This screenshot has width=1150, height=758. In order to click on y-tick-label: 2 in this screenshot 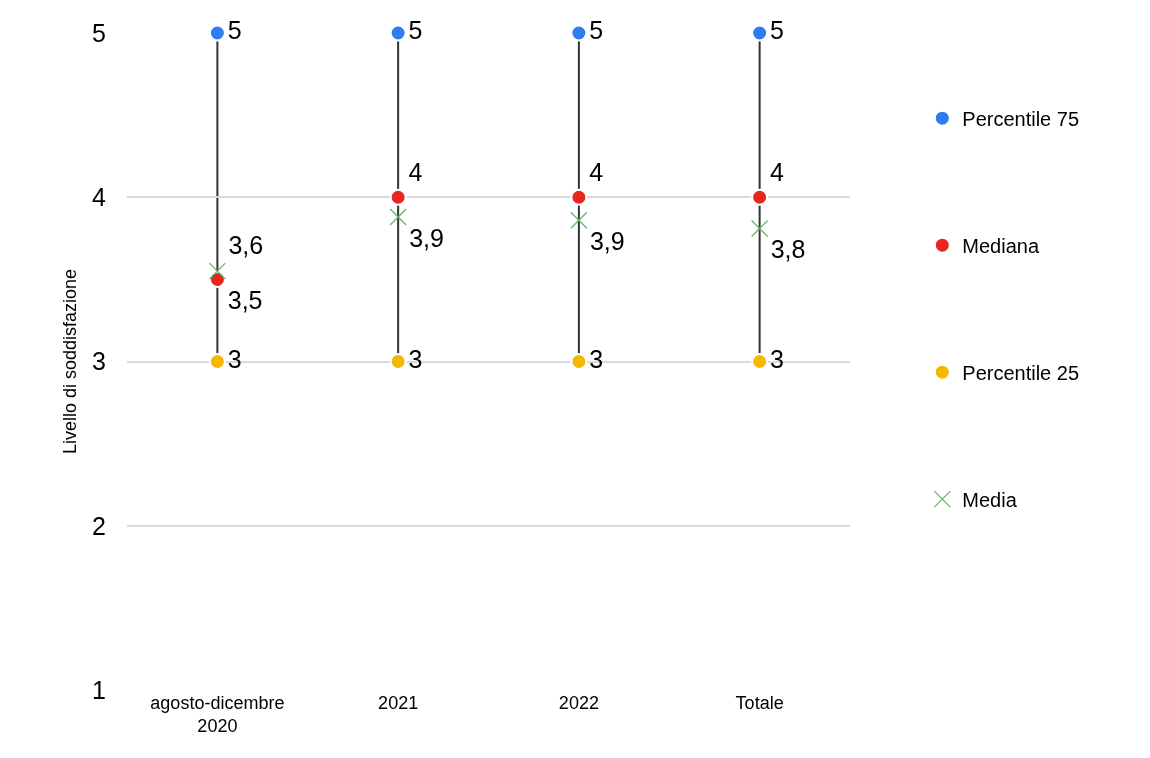, I will do `click(99, 525)`.